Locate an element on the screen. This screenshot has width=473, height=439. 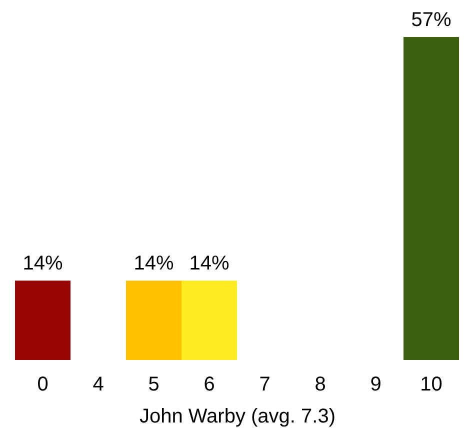
x-tick-label: 9 is located at coordinates (376, 385).